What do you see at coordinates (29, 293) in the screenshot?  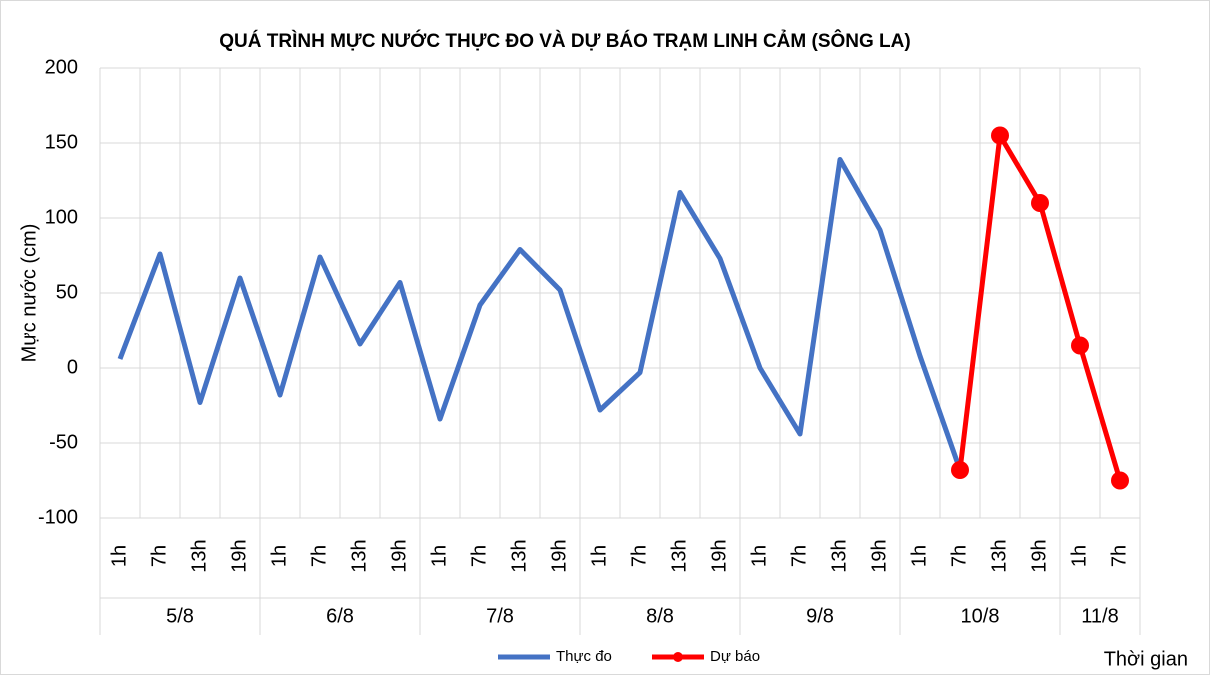 I see `y-axis-title: Mực nước (cm)` at bounding box center [29, 293].